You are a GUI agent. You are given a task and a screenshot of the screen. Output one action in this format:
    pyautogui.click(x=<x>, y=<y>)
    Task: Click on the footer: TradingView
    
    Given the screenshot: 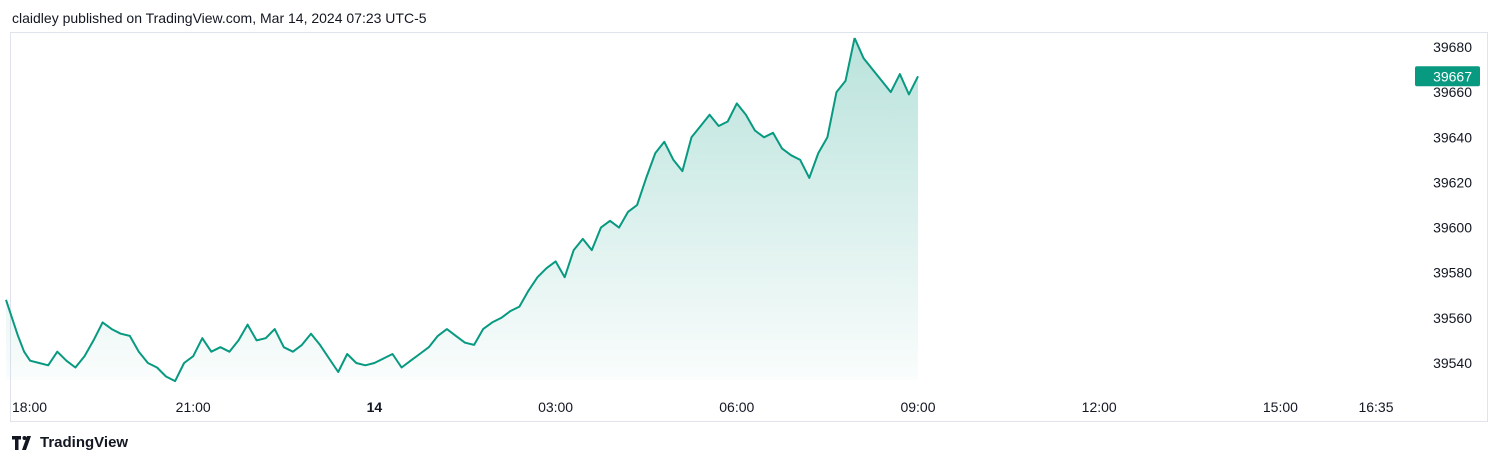 What is the action you would take?
    pyautogui.click(x=70, y=442)
    